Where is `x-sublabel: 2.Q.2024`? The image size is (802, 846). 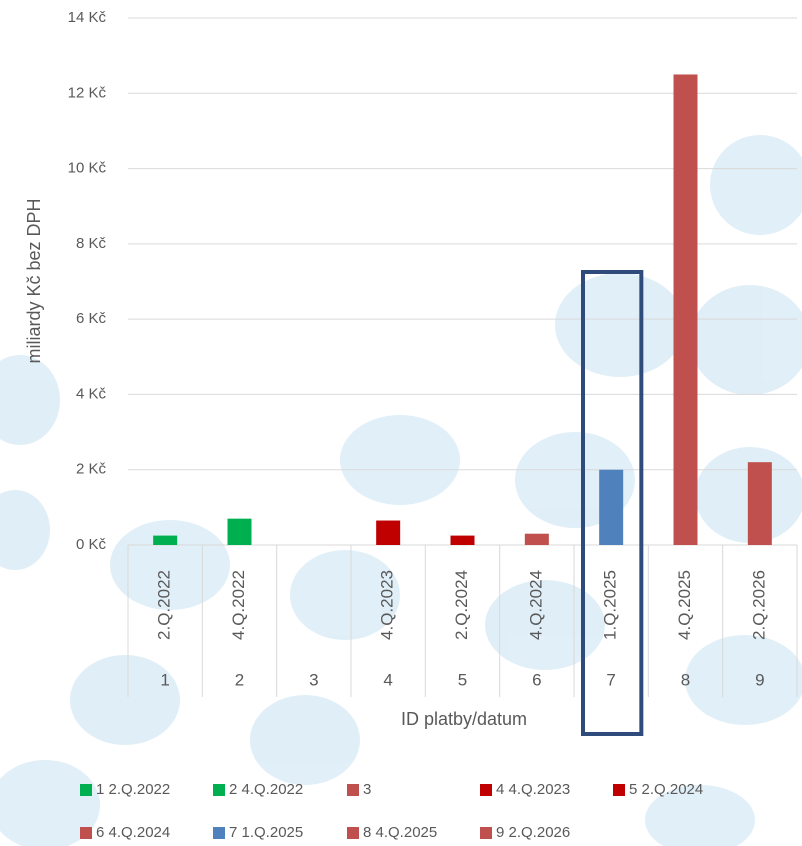
x-sublabel: 2.Q.2024 is located at coordinates (461, 605).